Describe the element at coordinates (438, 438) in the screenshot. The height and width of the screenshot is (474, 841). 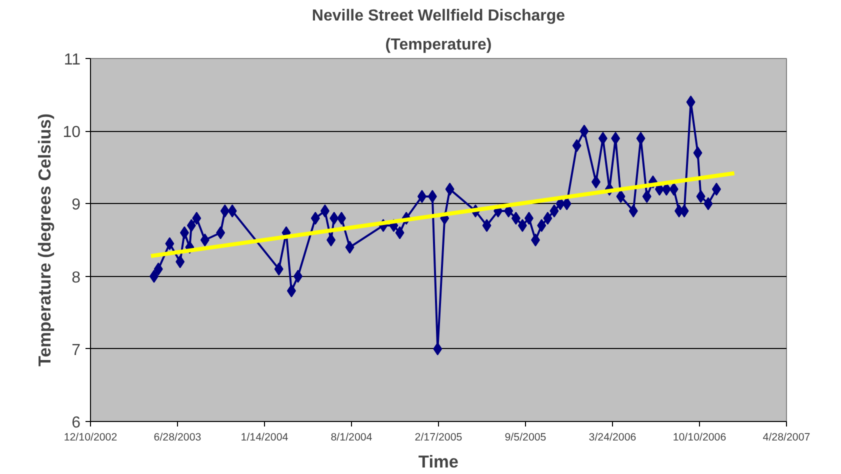
I see `x-tick-label: 2/17/2005` at that location.